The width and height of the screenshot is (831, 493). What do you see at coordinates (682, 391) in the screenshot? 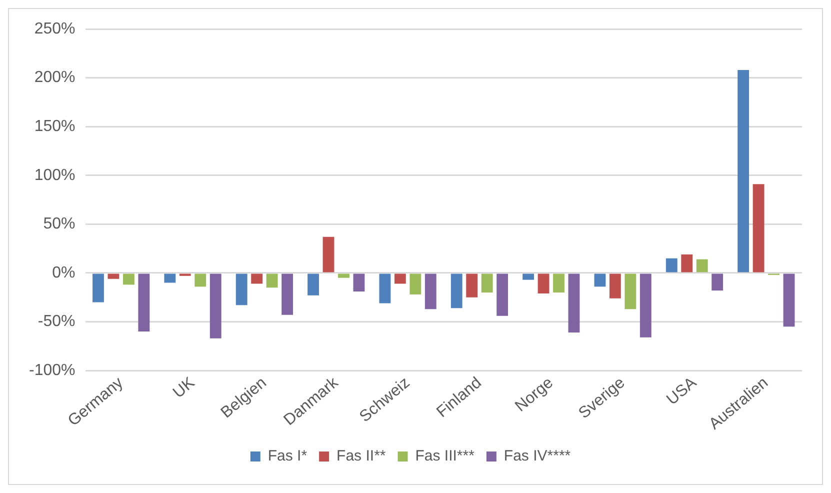
I see `x-tick-label: USA` at bounding box center [682, 391].